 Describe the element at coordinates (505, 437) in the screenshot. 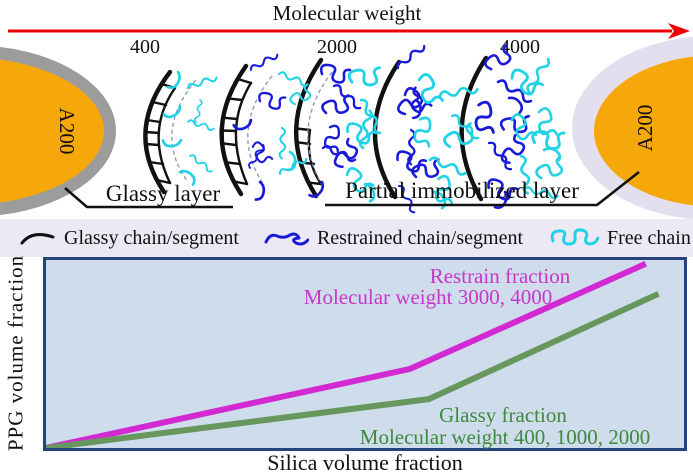

I see `glassy-annotation-line2: Molecular weight 400, 1000, 2000` at that location.